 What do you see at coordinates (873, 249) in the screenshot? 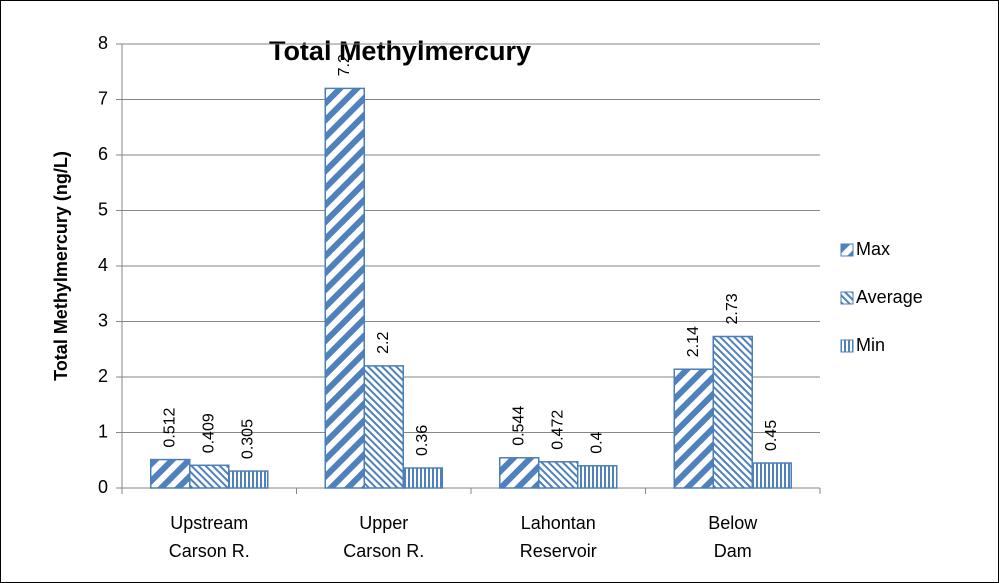
I see `legend-label: Max` at bounding box center [873, 249].